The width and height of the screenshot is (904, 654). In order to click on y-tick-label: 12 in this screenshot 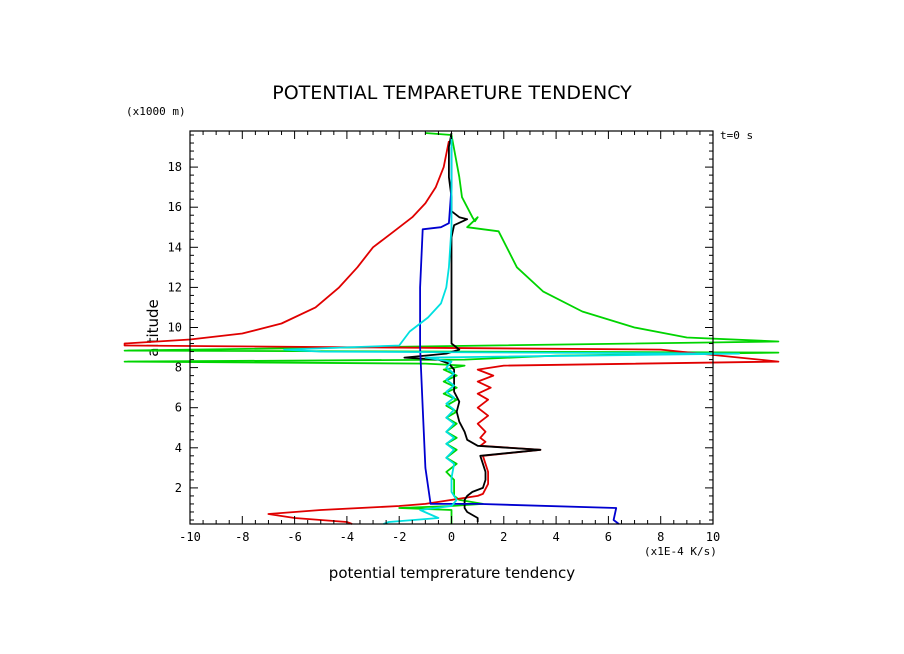, I will do `click(175, 287)`.